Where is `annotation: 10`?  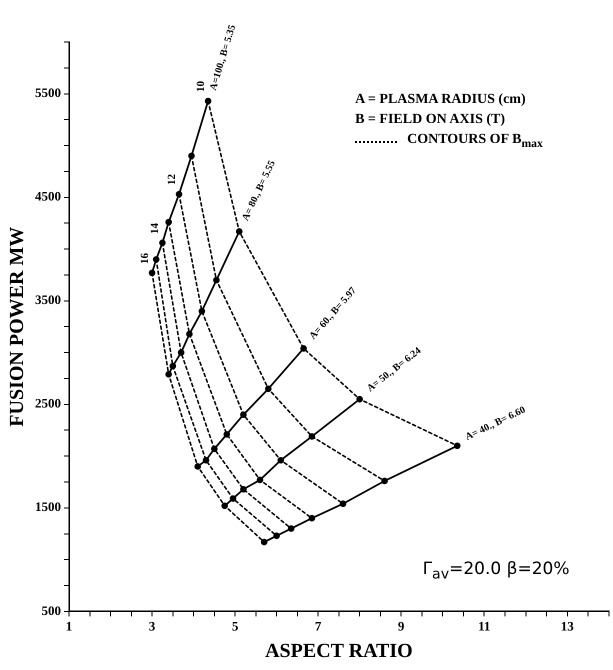 annotation: 10 is located at coordinates (201, 86).